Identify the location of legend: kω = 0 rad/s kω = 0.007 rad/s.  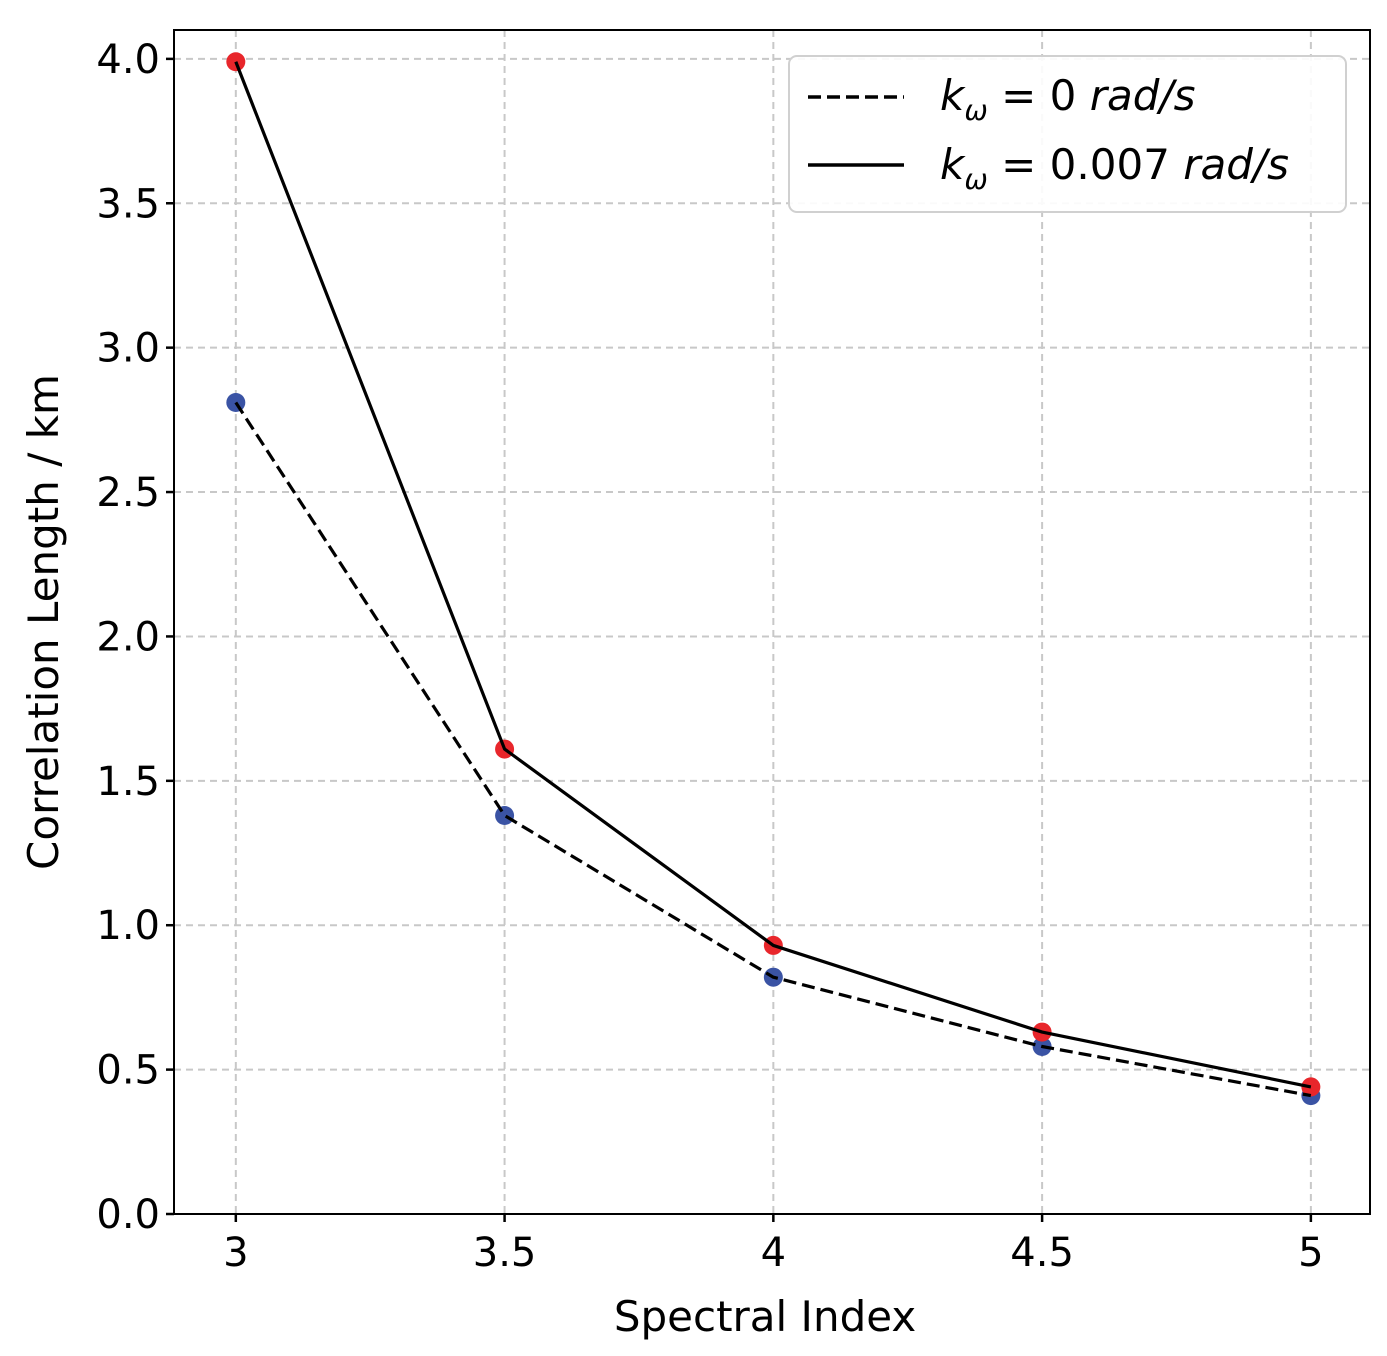
(1067, 134).